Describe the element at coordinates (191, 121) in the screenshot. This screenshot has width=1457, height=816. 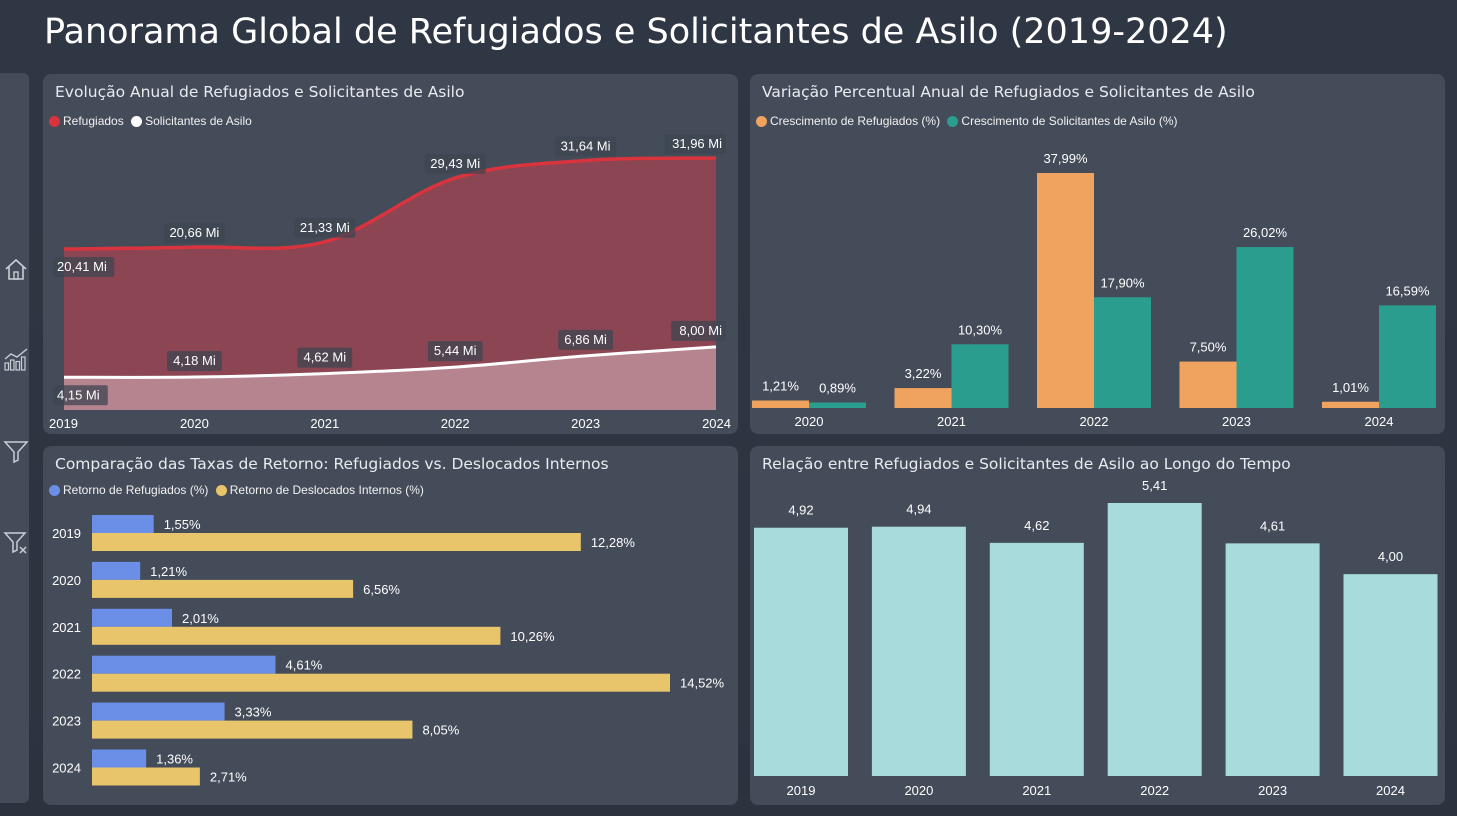
I see `legend-item-asylum: Solicitantes de Asilo` at that location.